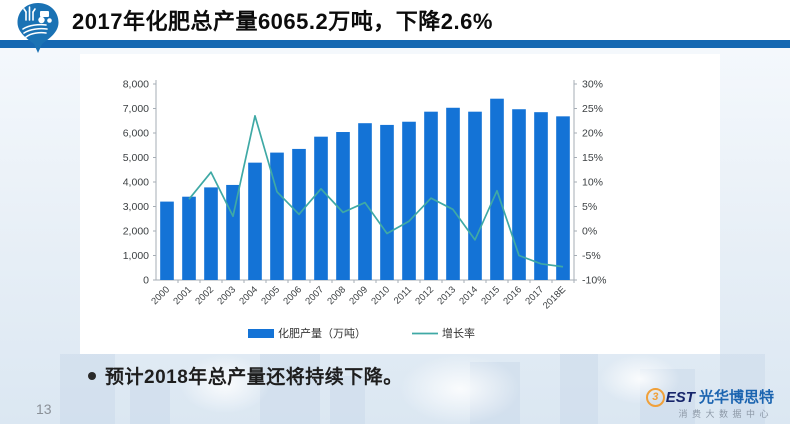 This screenshot has height=424, width=790. What do you see at coordinates (589, 207) in the screenshot?
I see `right-axis-tick-label: 5%` at bounding box center [589, 207].